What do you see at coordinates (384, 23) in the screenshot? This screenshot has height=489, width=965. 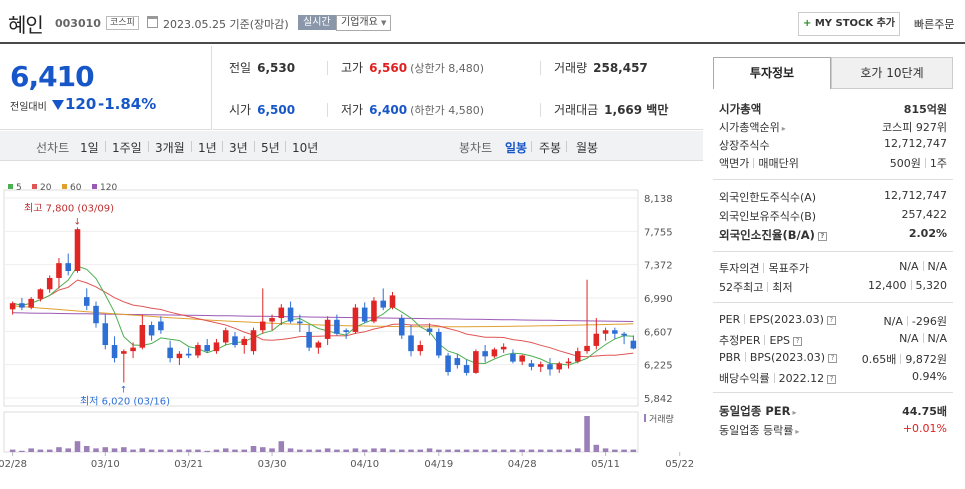 I see `chevron-down-icon: ▼` at bounding box center [384, 23].